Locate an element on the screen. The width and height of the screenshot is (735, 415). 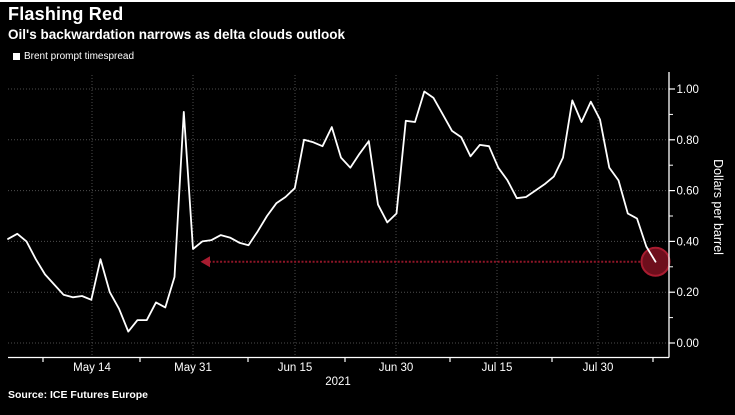
y-axis-title: Dollars per barrel is located at coordinates (718, 207).